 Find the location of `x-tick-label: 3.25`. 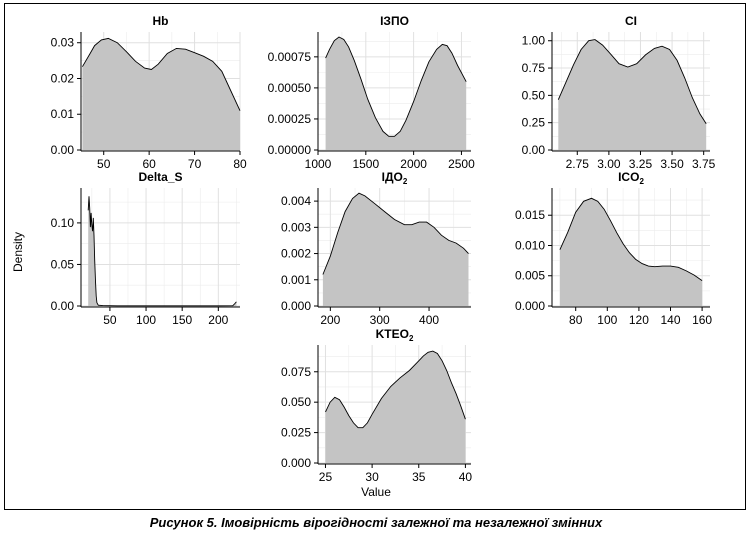

x-tick-label: 3.25 is located at coordinates (641, 164).